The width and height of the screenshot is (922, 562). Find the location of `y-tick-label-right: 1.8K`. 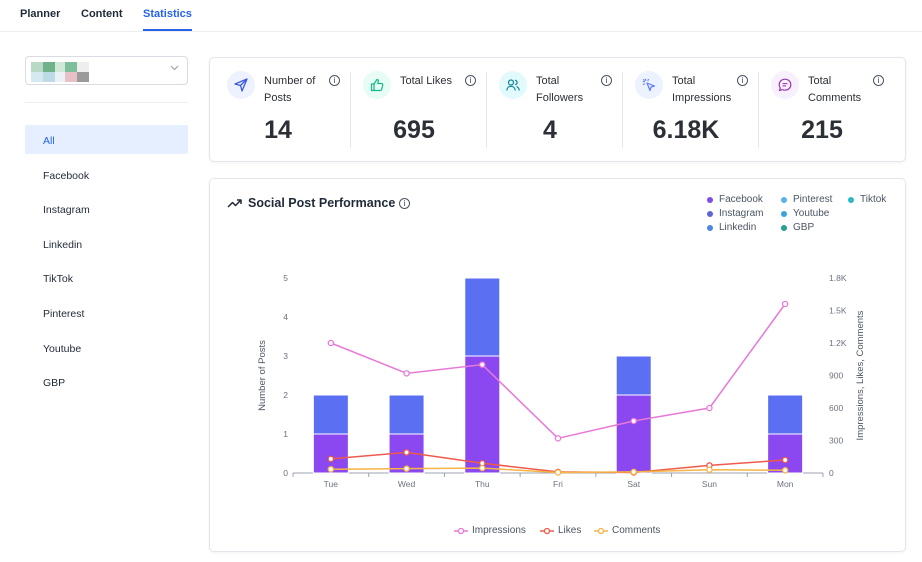

y-tick-label-right: 1.8K is located at coordinates (838, 278).